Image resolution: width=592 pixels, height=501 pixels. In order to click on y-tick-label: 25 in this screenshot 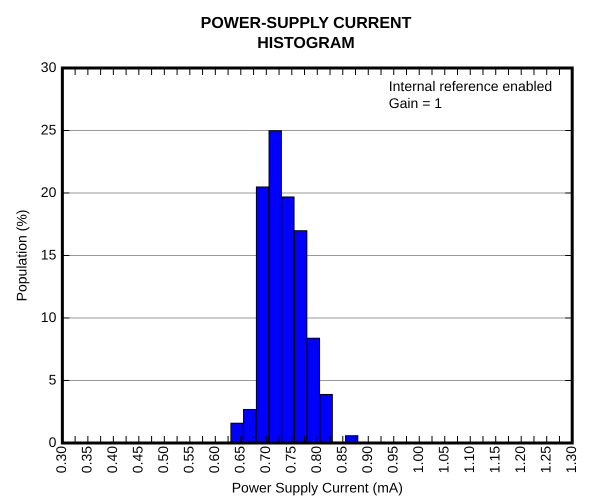, I will do `click(48, 129)`.